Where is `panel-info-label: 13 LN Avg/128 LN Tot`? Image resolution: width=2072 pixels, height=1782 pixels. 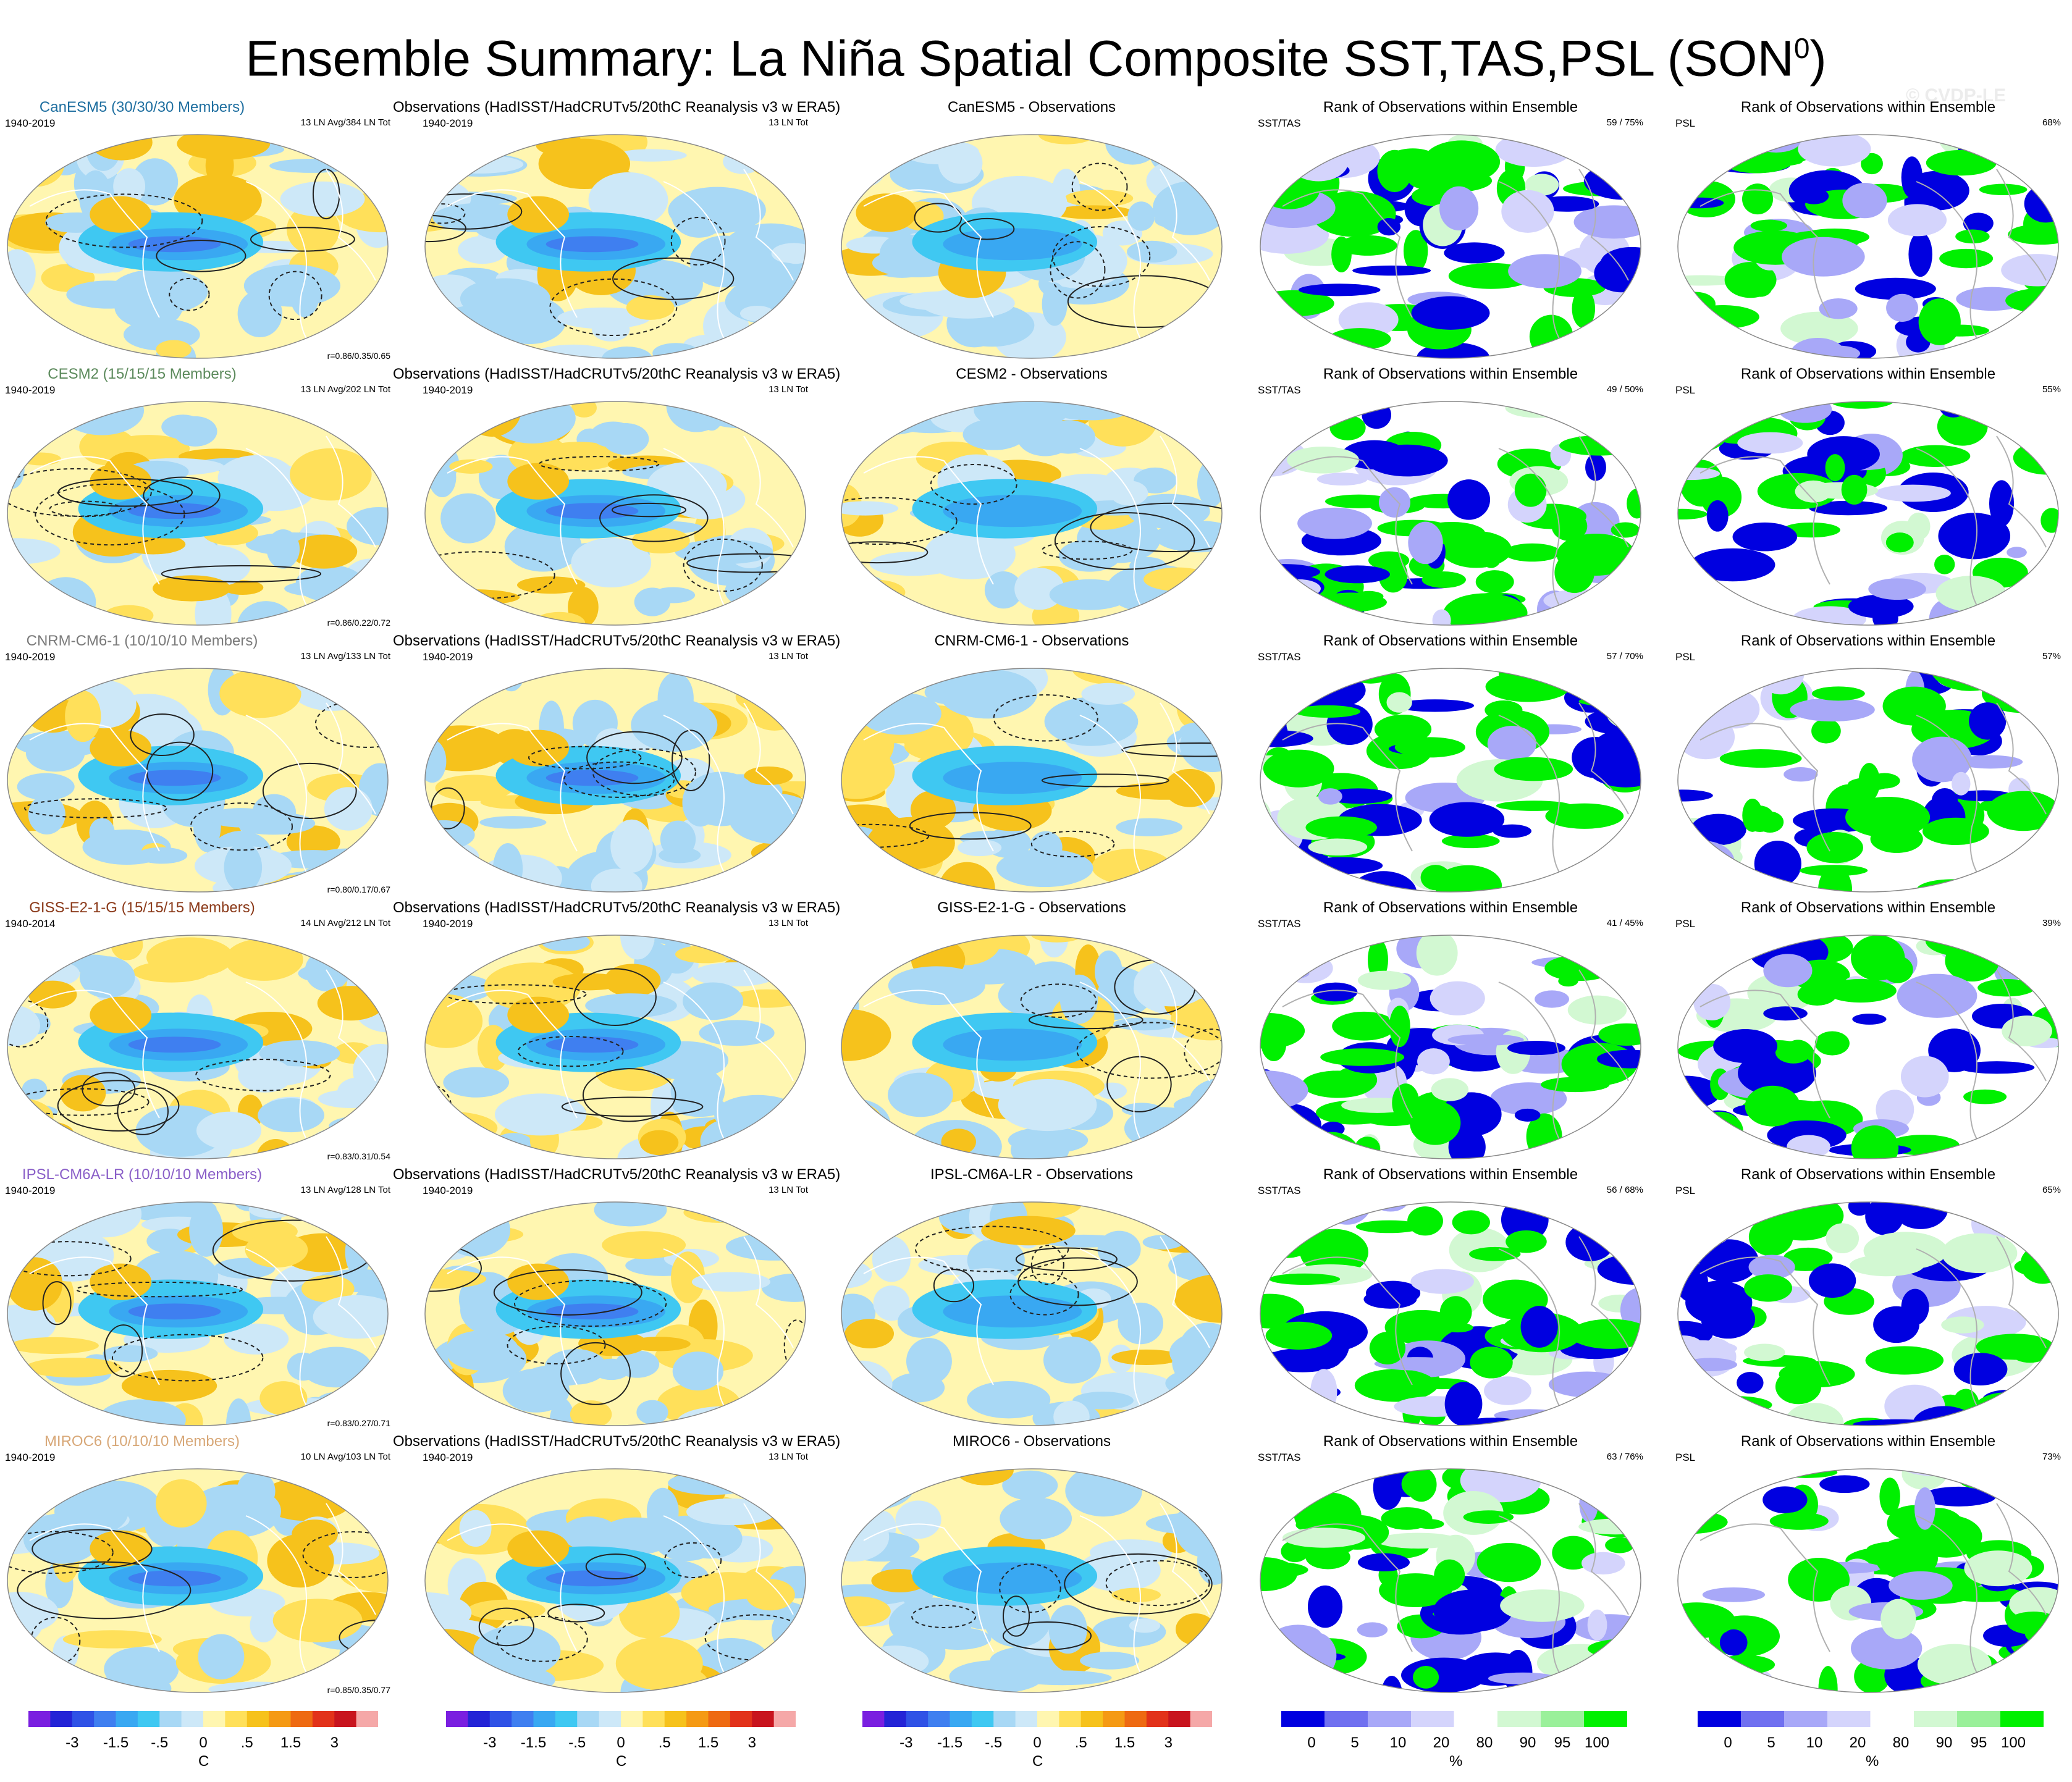 panel-info-label: 13 LN Avg/128 LN Tot is located at coordinates (345, 1190).